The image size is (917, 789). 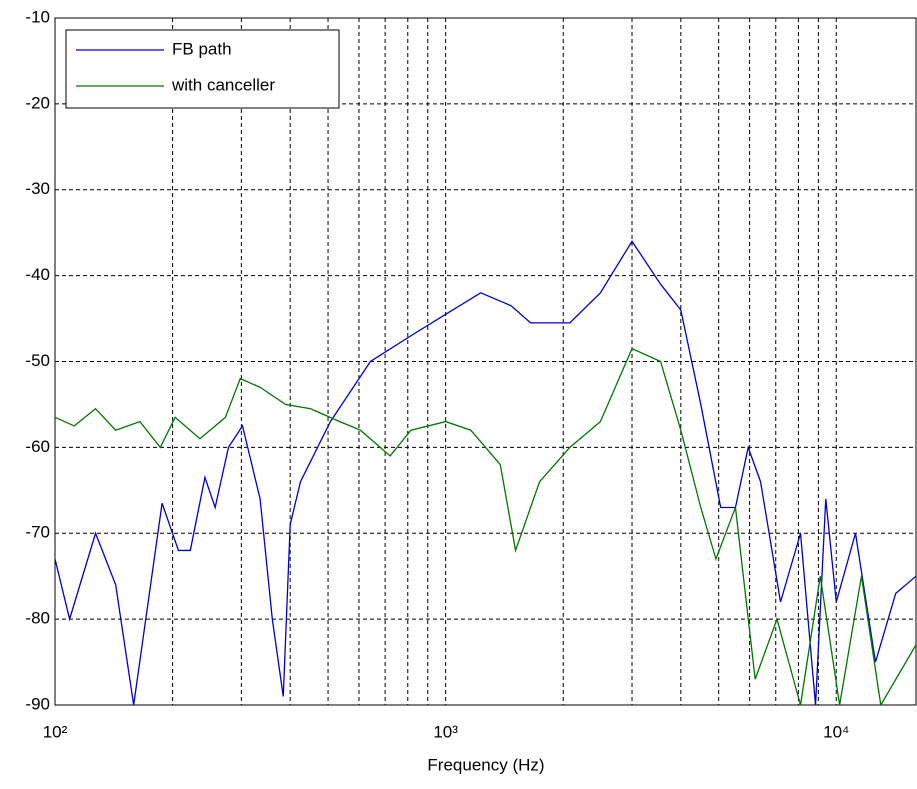 I want to click on x-tick-label: 10³, so click(x=445, y=731).